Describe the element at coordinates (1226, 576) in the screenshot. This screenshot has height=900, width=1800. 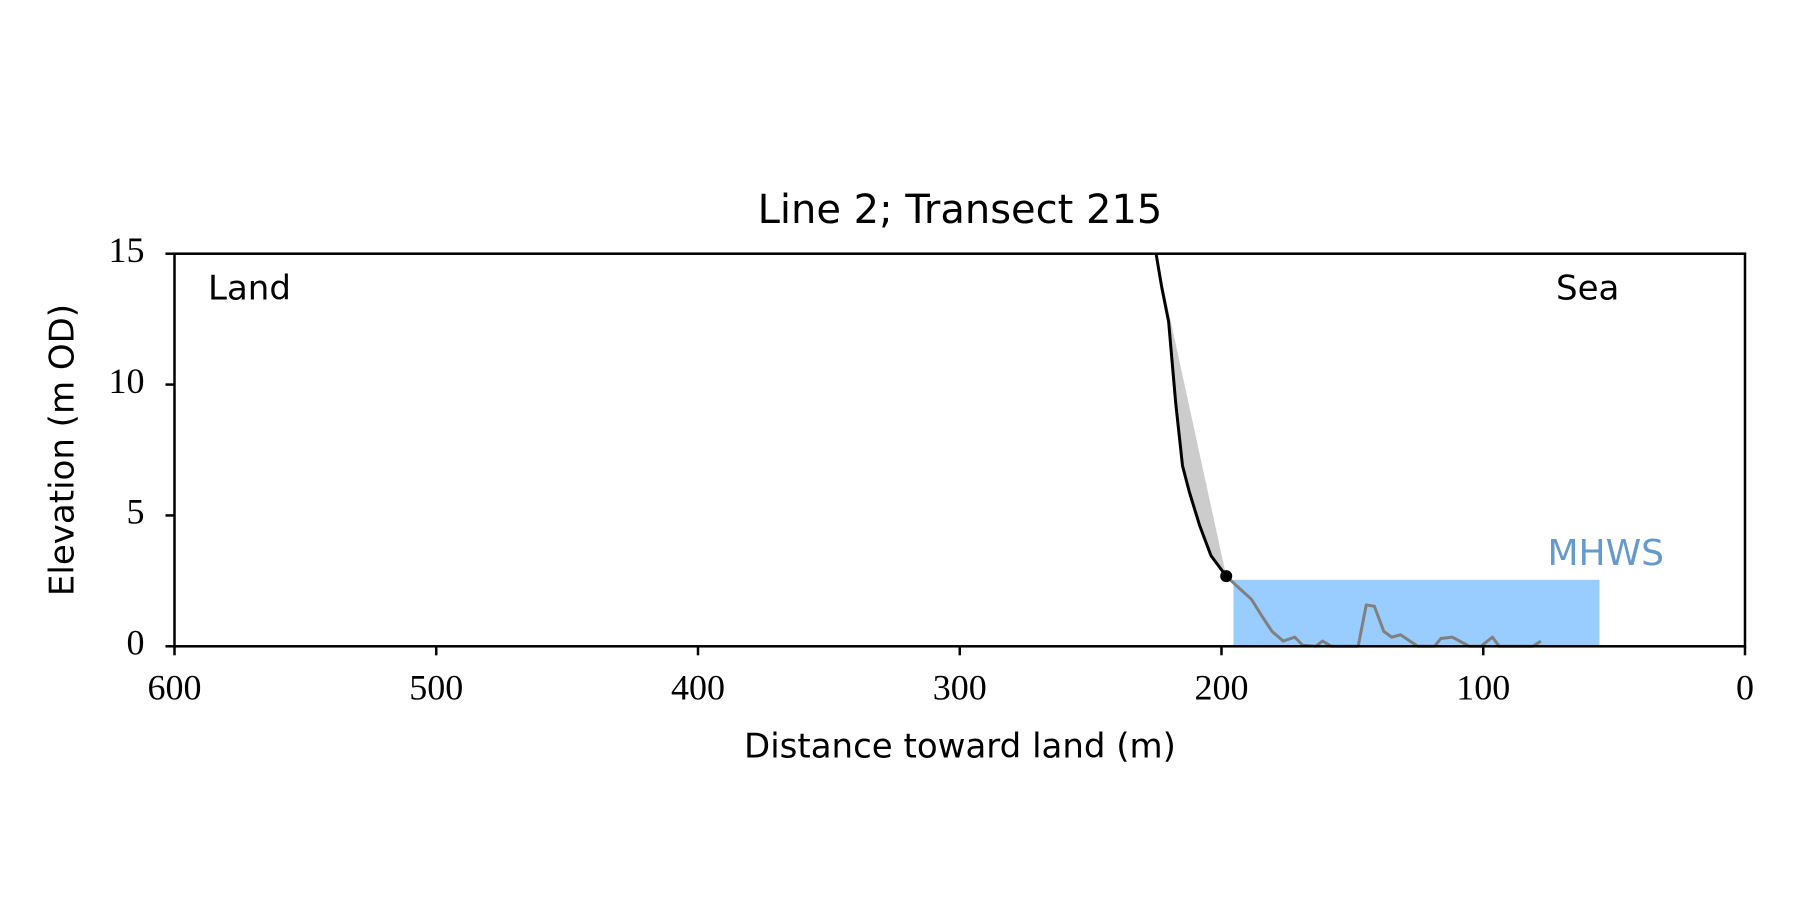
I see `point-marker` at that location.